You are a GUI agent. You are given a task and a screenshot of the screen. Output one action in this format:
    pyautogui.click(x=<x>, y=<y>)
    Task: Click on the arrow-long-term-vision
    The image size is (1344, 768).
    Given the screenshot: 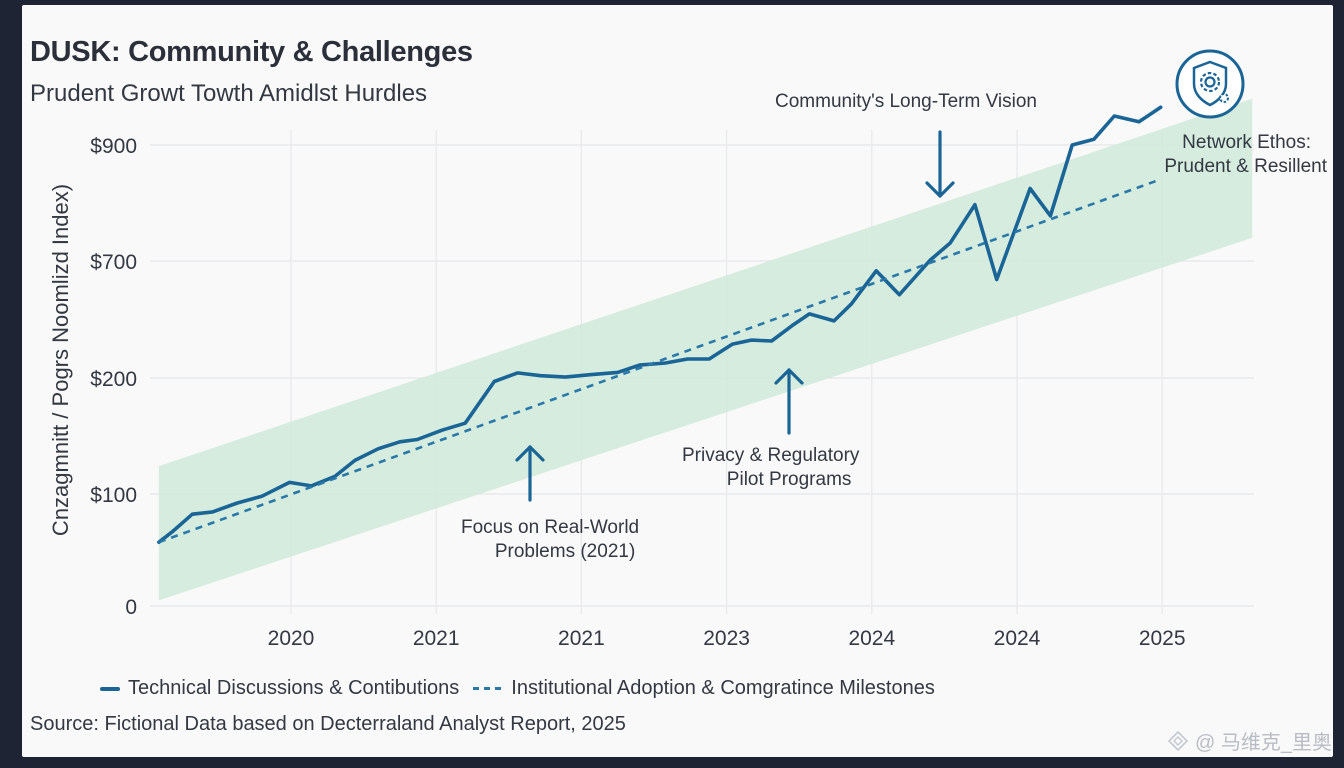 What is the action you would take?
    pyautogui.click(x=940, y=164)
    